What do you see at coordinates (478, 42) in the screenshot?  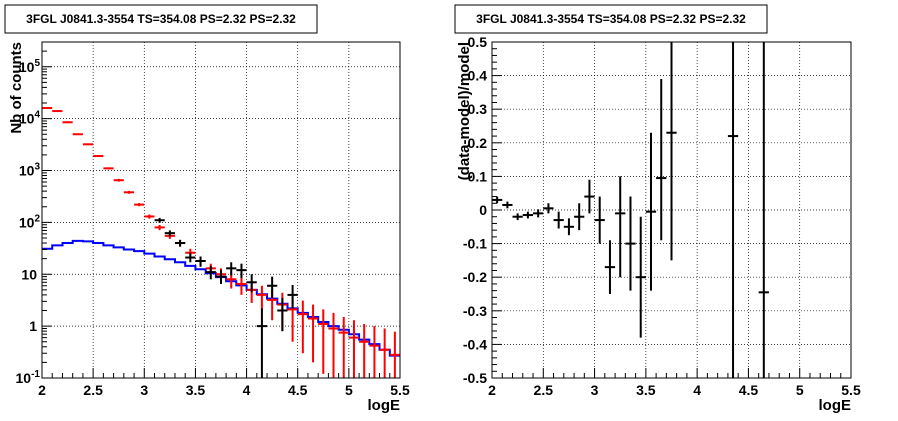 I see `y-tick-label: 0.5` at bounding box center [478, 42].